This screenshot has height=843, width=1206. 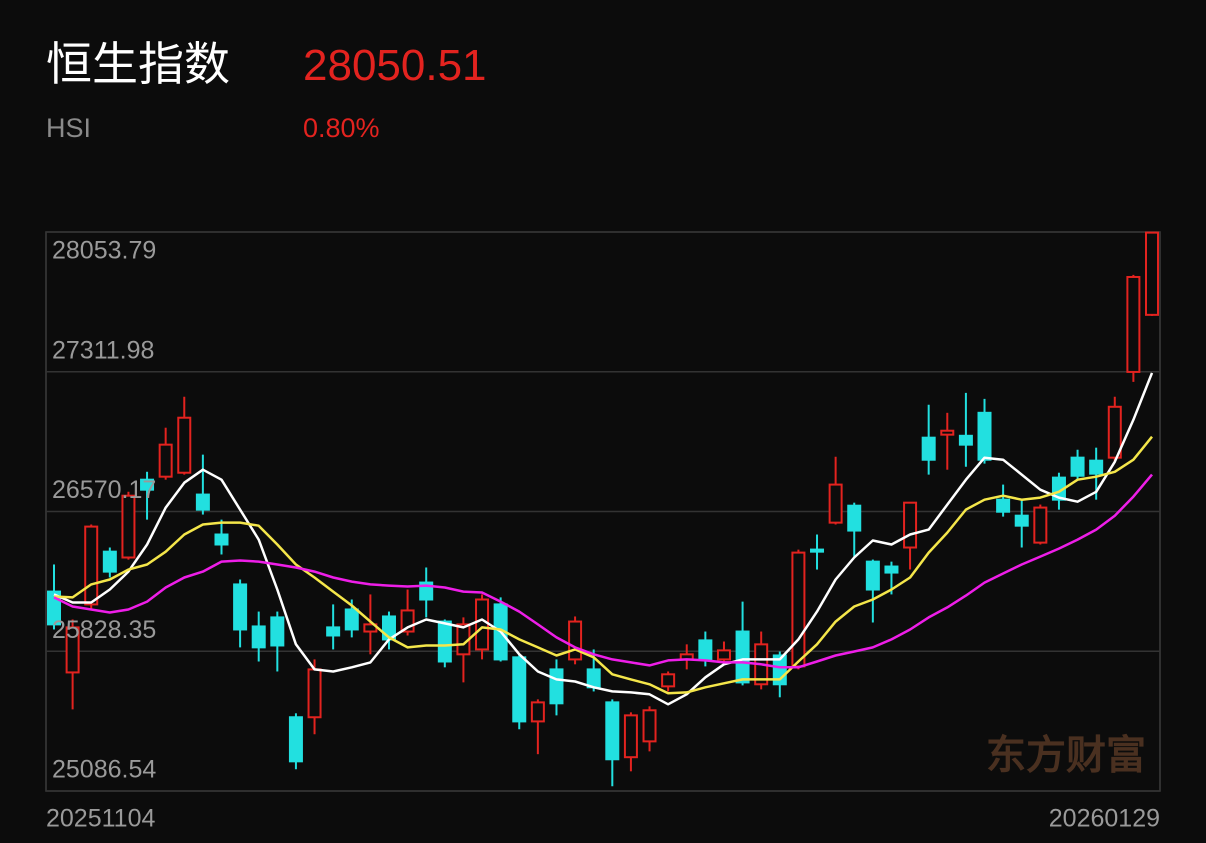 What do you see at coordinates (104, 770) in the screenshot?
I see `y-tick-label: 25086.54` at bounding box center [104, 770].